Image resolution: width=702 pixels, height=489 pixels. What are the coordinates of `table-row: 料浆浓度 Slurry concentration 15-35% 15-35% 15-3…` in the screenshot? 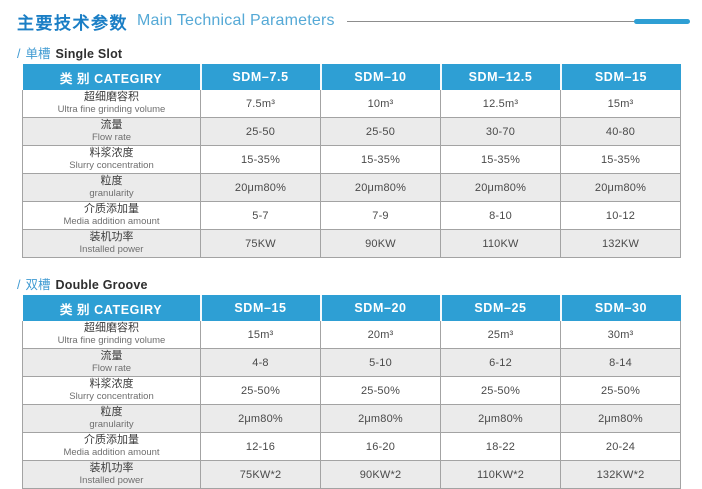 It's located at (351, 159).